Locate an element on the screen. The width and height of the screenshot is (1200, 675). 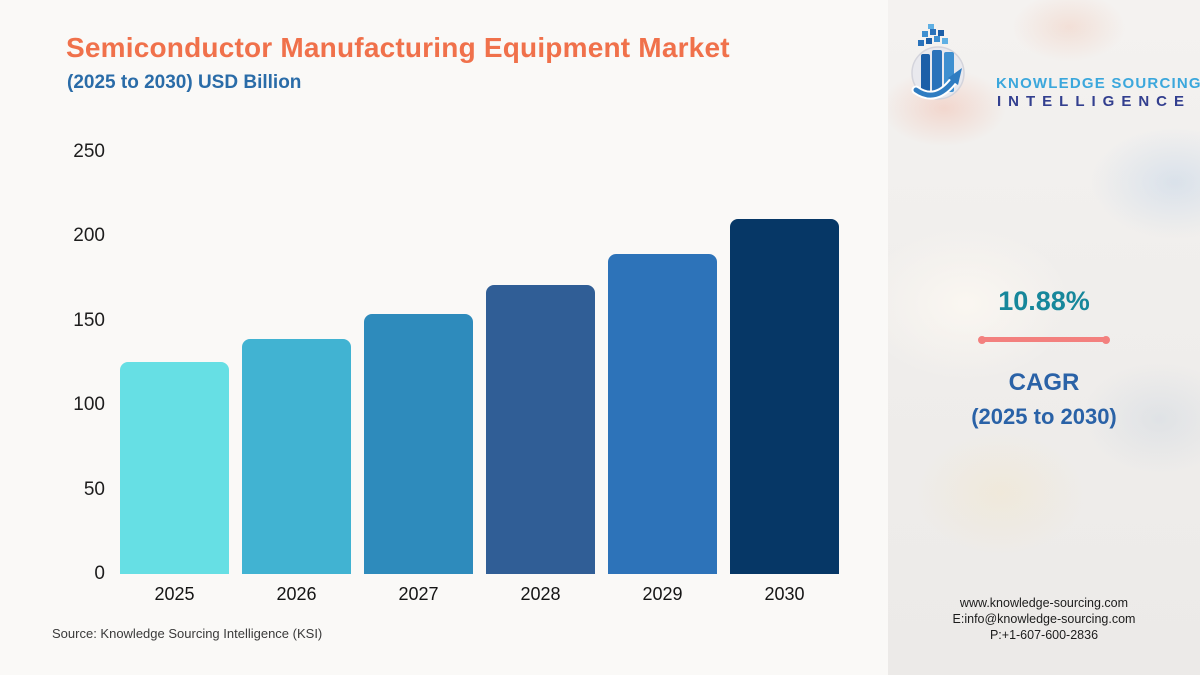
contact-email: E:info@knowledge-sourcing.com is located at coordinates (1044, 619).